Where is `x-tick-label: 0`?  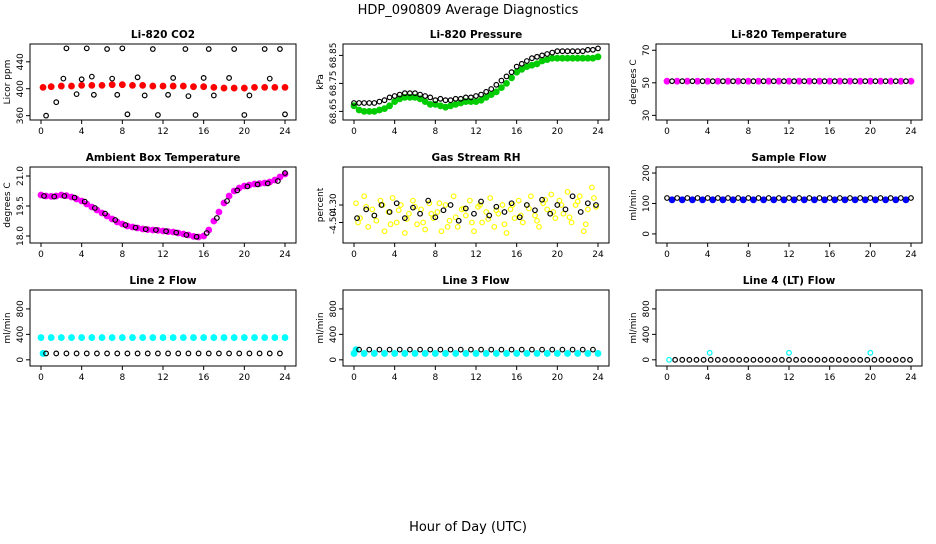 x-tick-label: 0 is located at coordinates (667, 255).